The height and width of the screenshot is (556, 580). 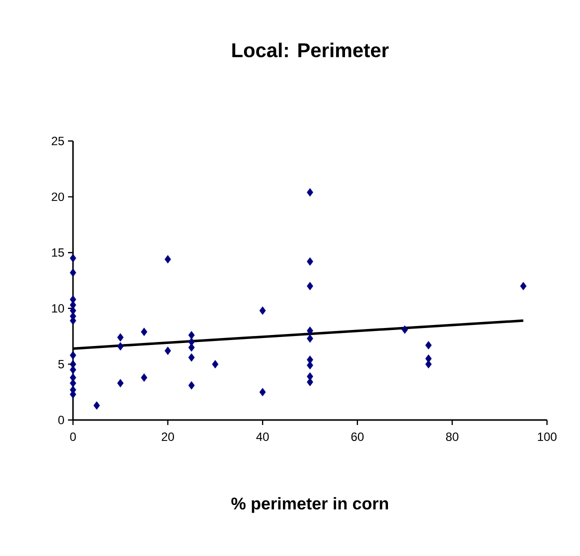 I want to click on x-tick-label: 0, so click(x=73, y=436).